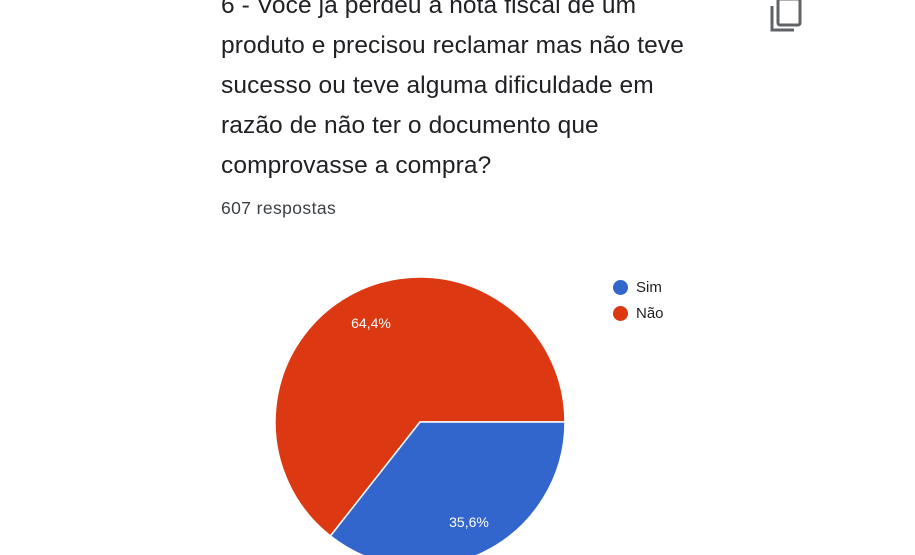 This screenshot has width=915, height=555. I want to click on question-line: razão de não ter o documento que, so click(410, 125).